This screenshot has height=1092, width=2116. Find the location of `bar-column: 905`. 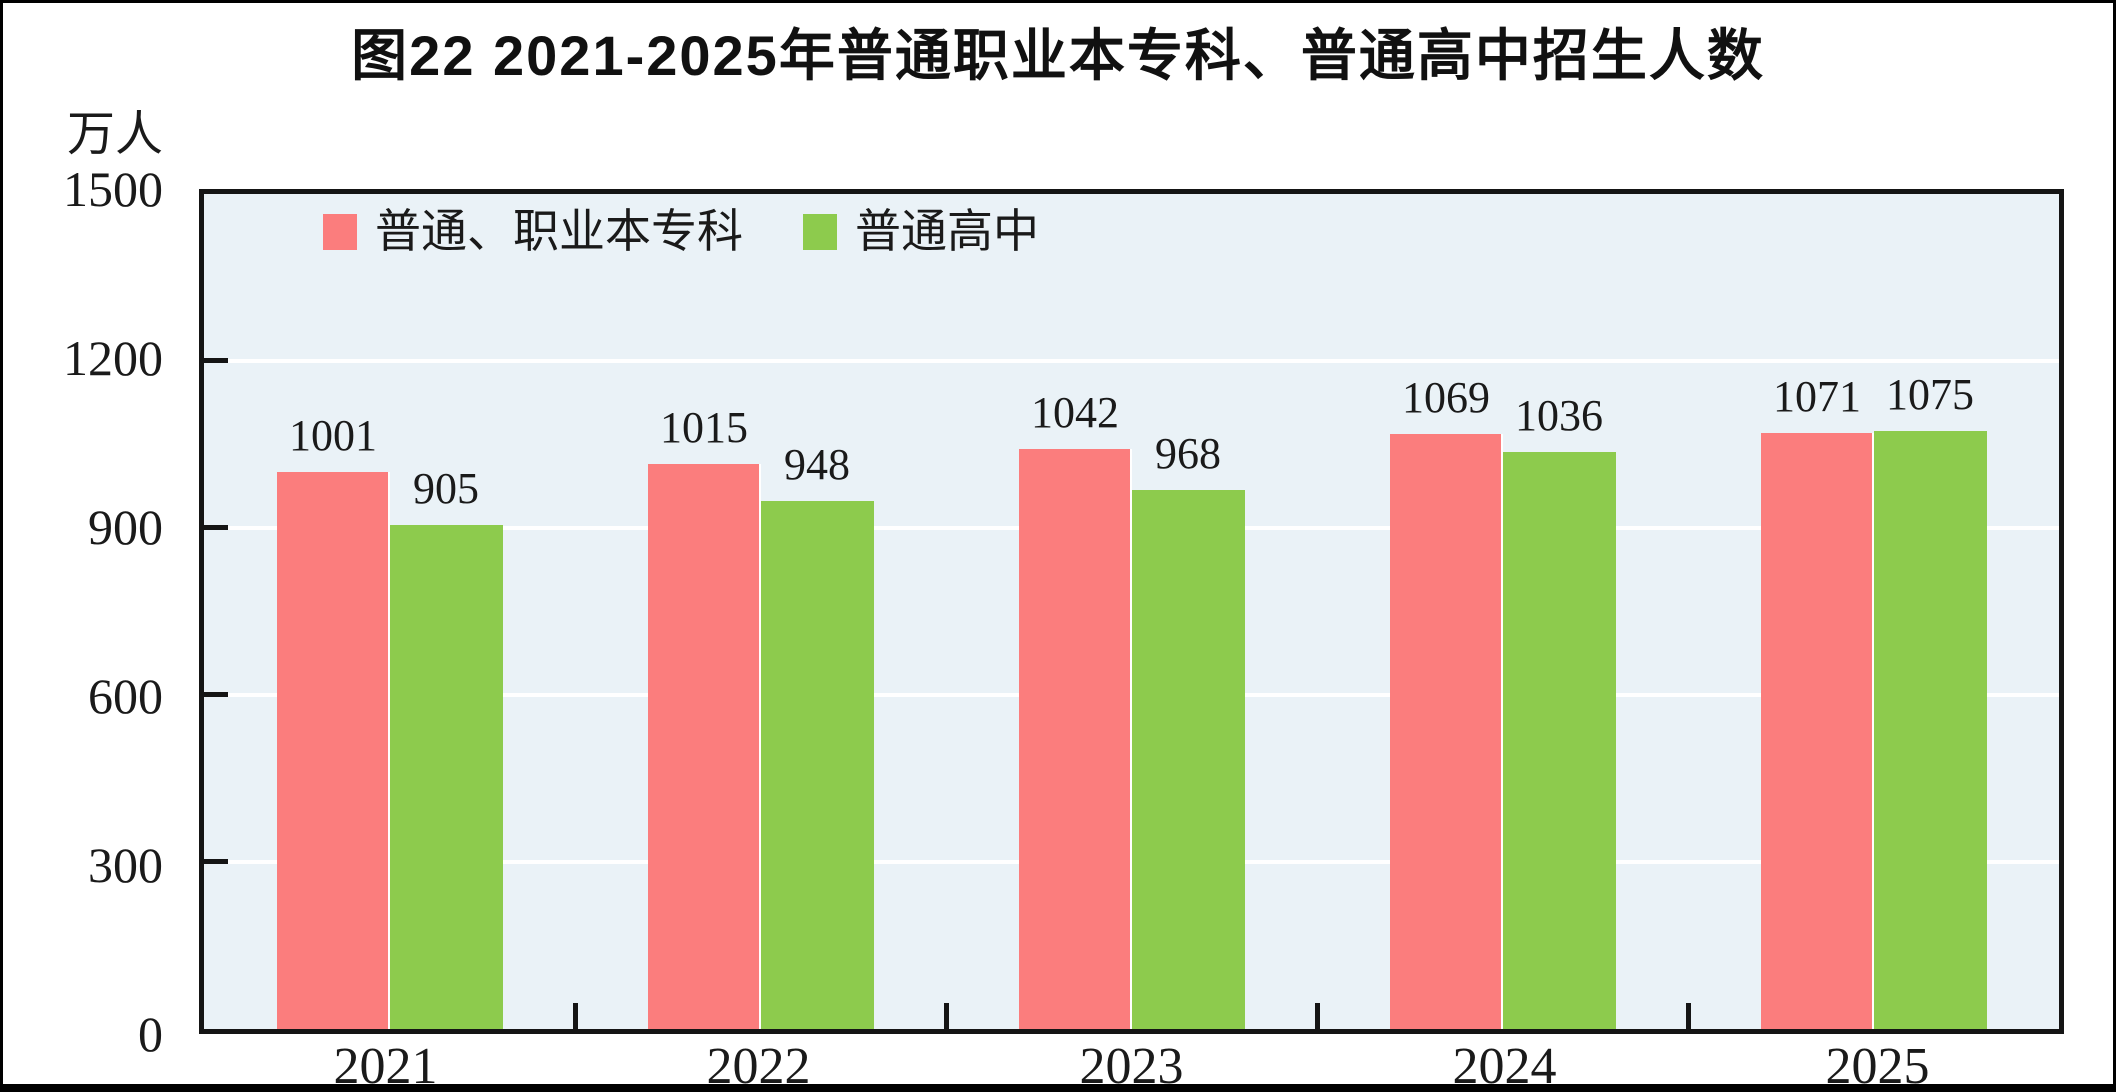

bar-column: 905 is located at coordinates (446, 611).